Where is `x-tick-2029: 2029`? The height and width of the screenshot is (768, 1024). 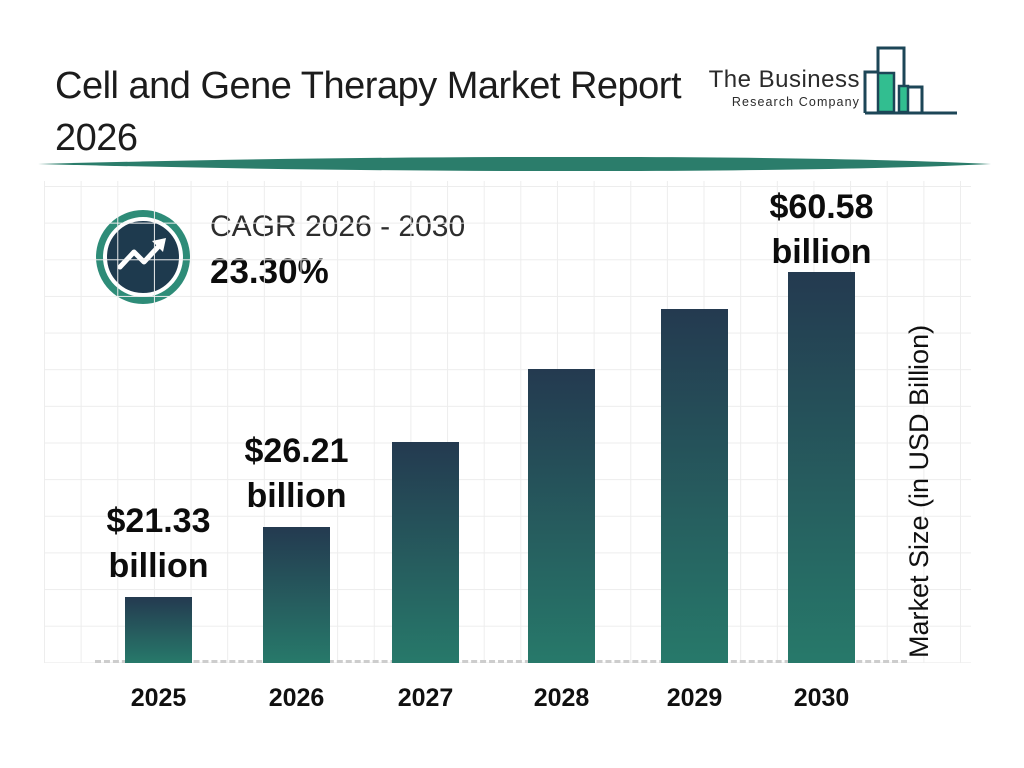
x-tick-2029: 2029 is located at coordinates (694, 698).